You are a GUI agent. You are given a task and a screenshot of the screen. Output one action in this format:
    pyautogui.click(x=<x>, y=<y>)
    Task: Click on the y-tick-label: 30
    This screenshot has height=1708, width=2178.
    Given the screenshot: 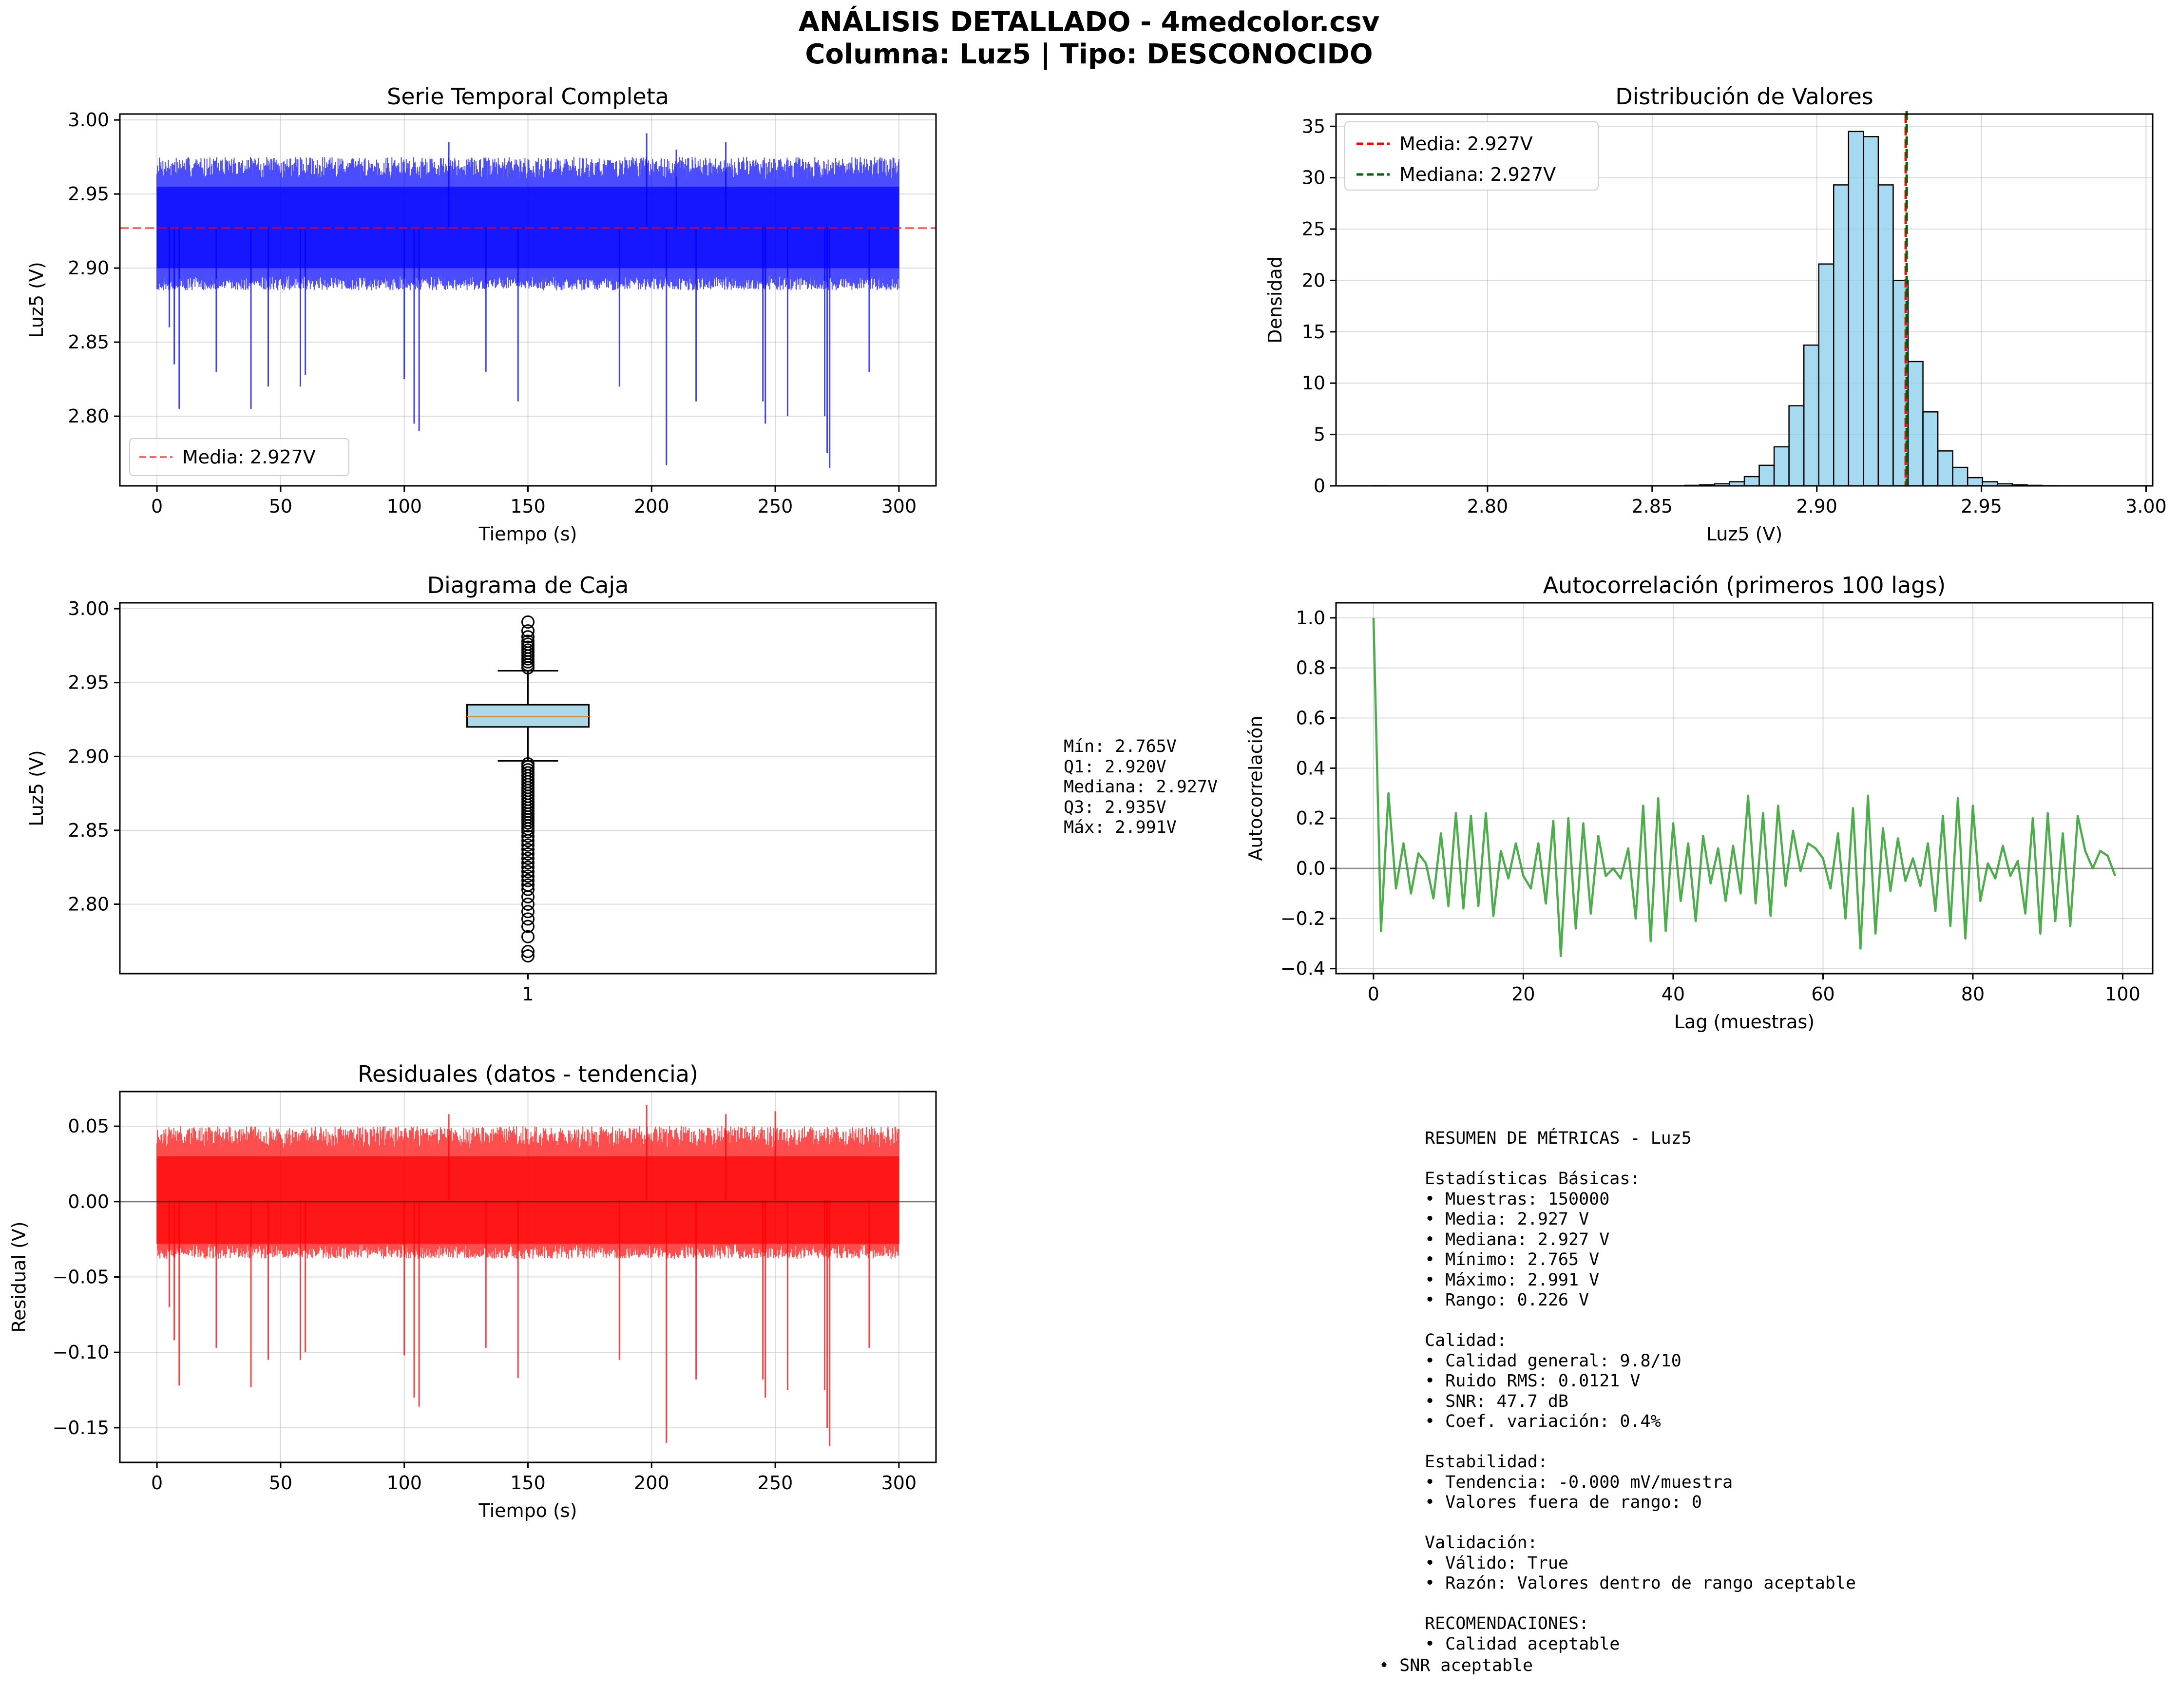 What is the action you would take?
    pyautogui.click(x=1314, y=178)
    